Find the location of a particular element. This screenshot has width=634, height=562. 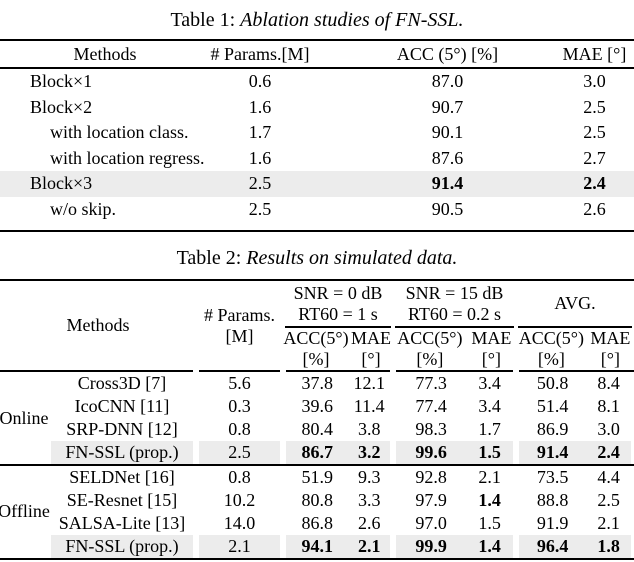

group-cell-box: 73.5 4.4 is located at coordinates (575, 477).